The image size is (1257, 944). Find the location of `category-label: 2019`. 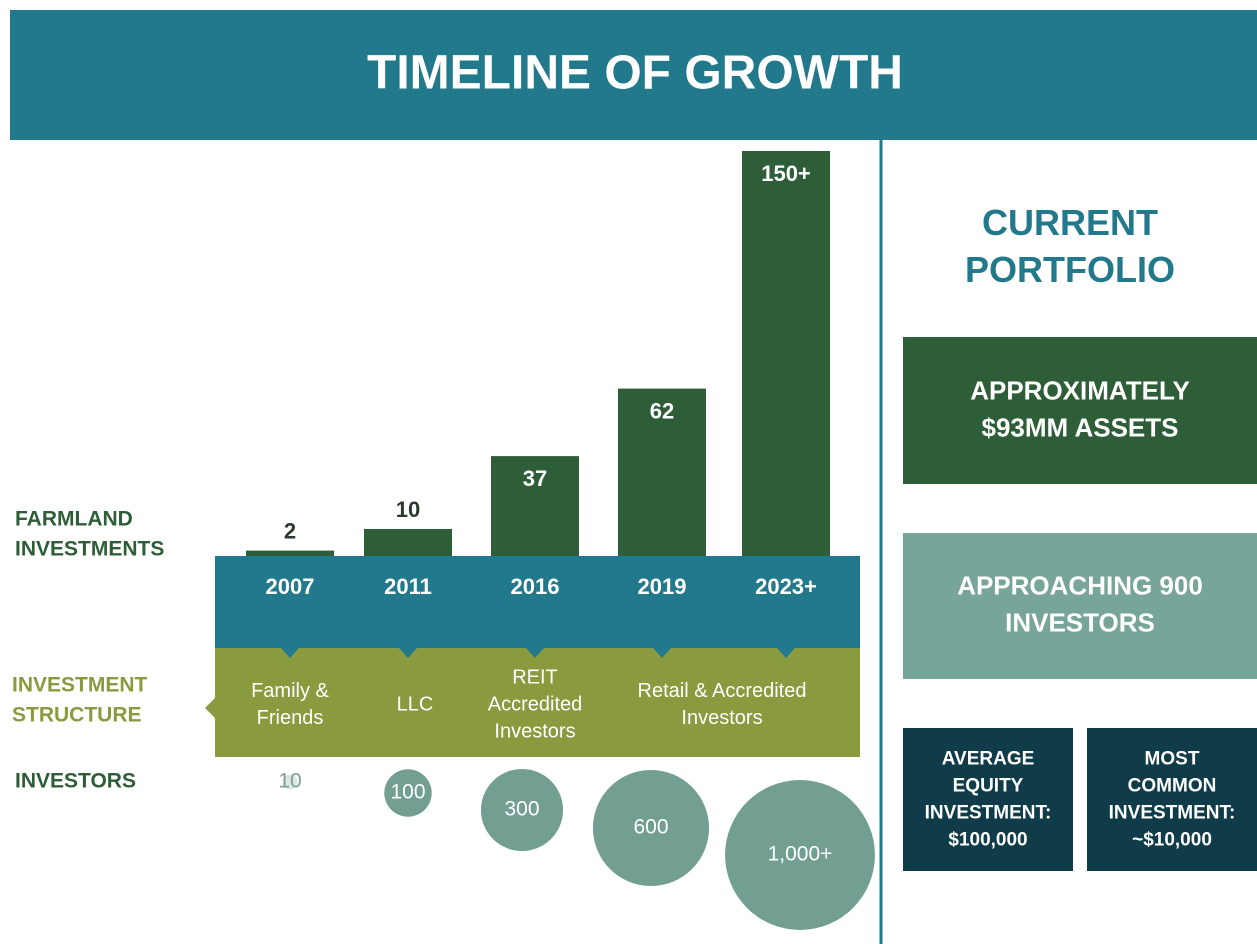

category-label: 2019 is located at coordinates (662, 586).